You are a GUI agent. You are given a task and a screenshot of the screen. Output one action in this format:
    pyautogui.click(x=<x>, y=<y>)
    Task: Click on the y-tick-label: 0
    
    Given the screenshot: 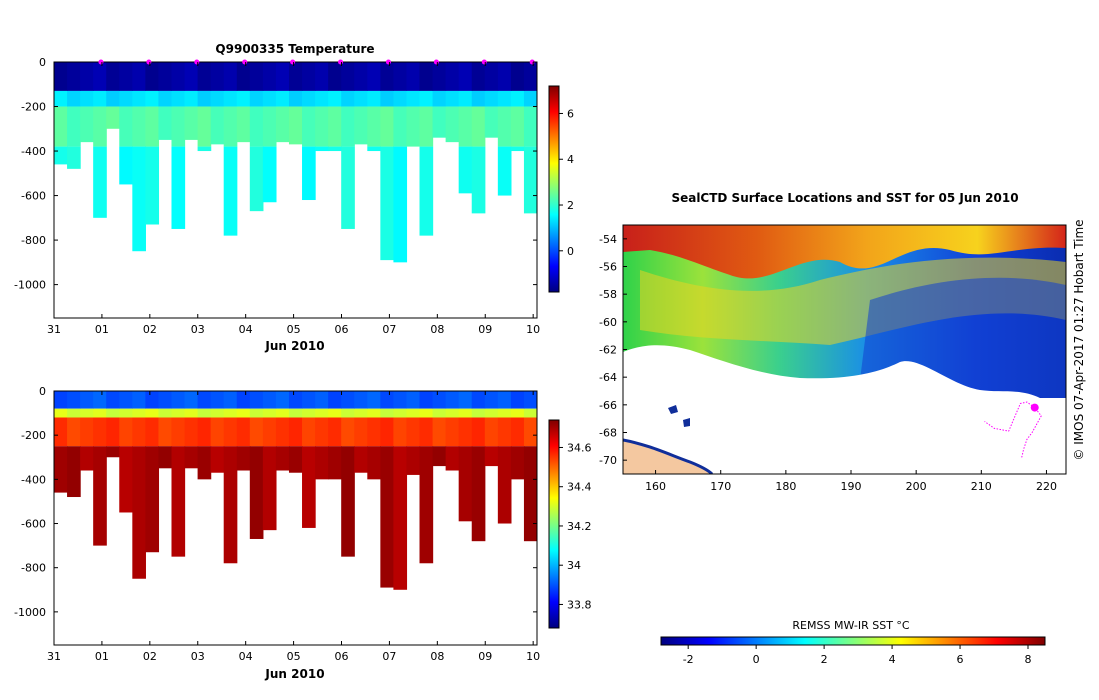 What is the action you would take?
    pyautogui.click(x=42, y=391)
    